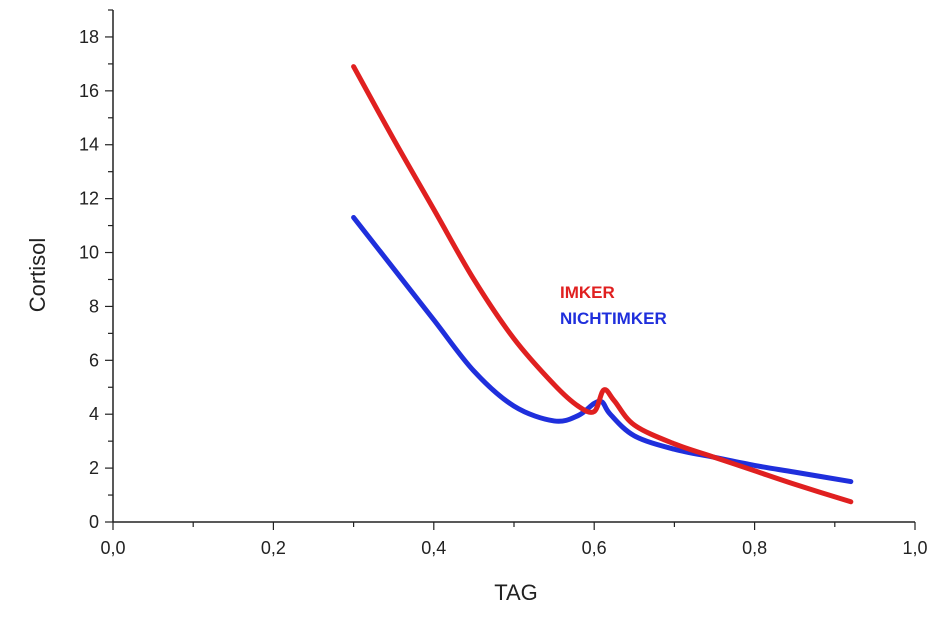 Image resolution: width=937 pixels, height=623 pixels. I want to click on y-tick-label: 12, so click(89, 199).